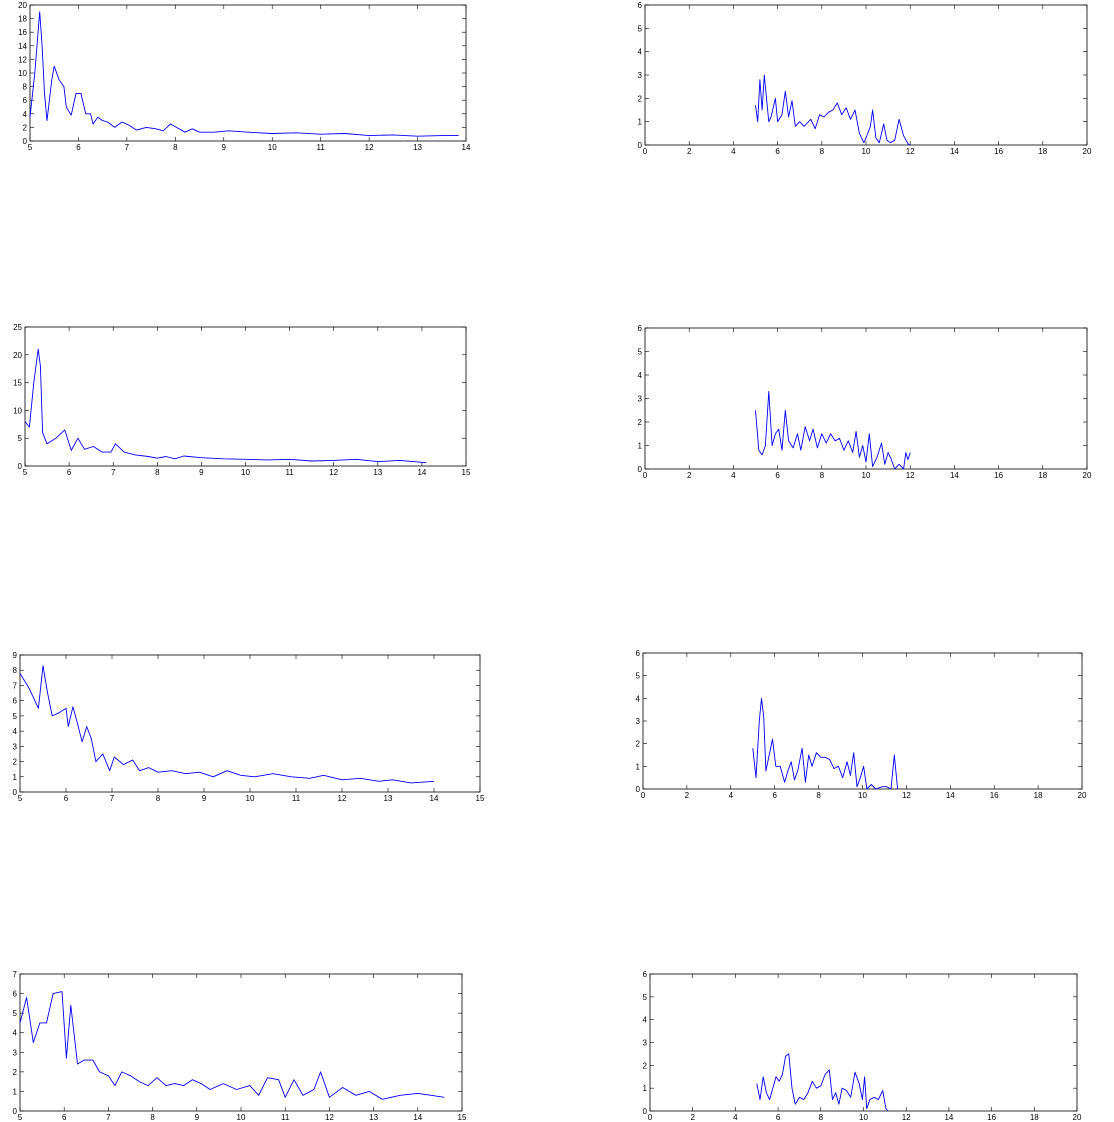 Image resolution: width=1114 pixels, height=1122 pixels. I want to click on y-tick-label: 16, so click(22, 32).